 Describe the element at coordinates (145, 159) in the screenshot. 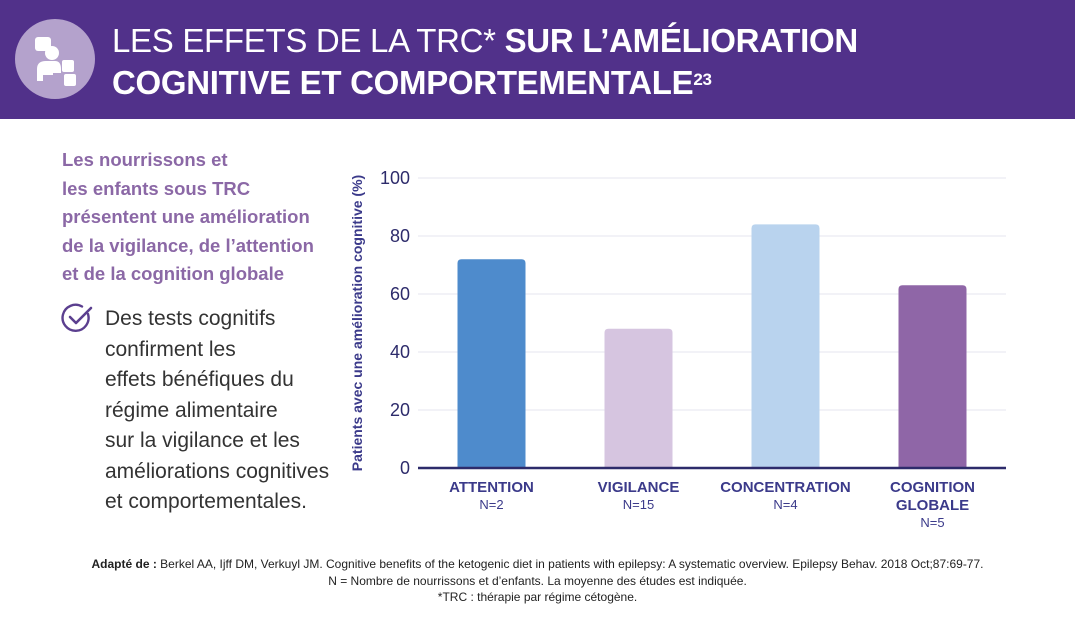

I see `lead-line: Les nourrissons et` at that location.